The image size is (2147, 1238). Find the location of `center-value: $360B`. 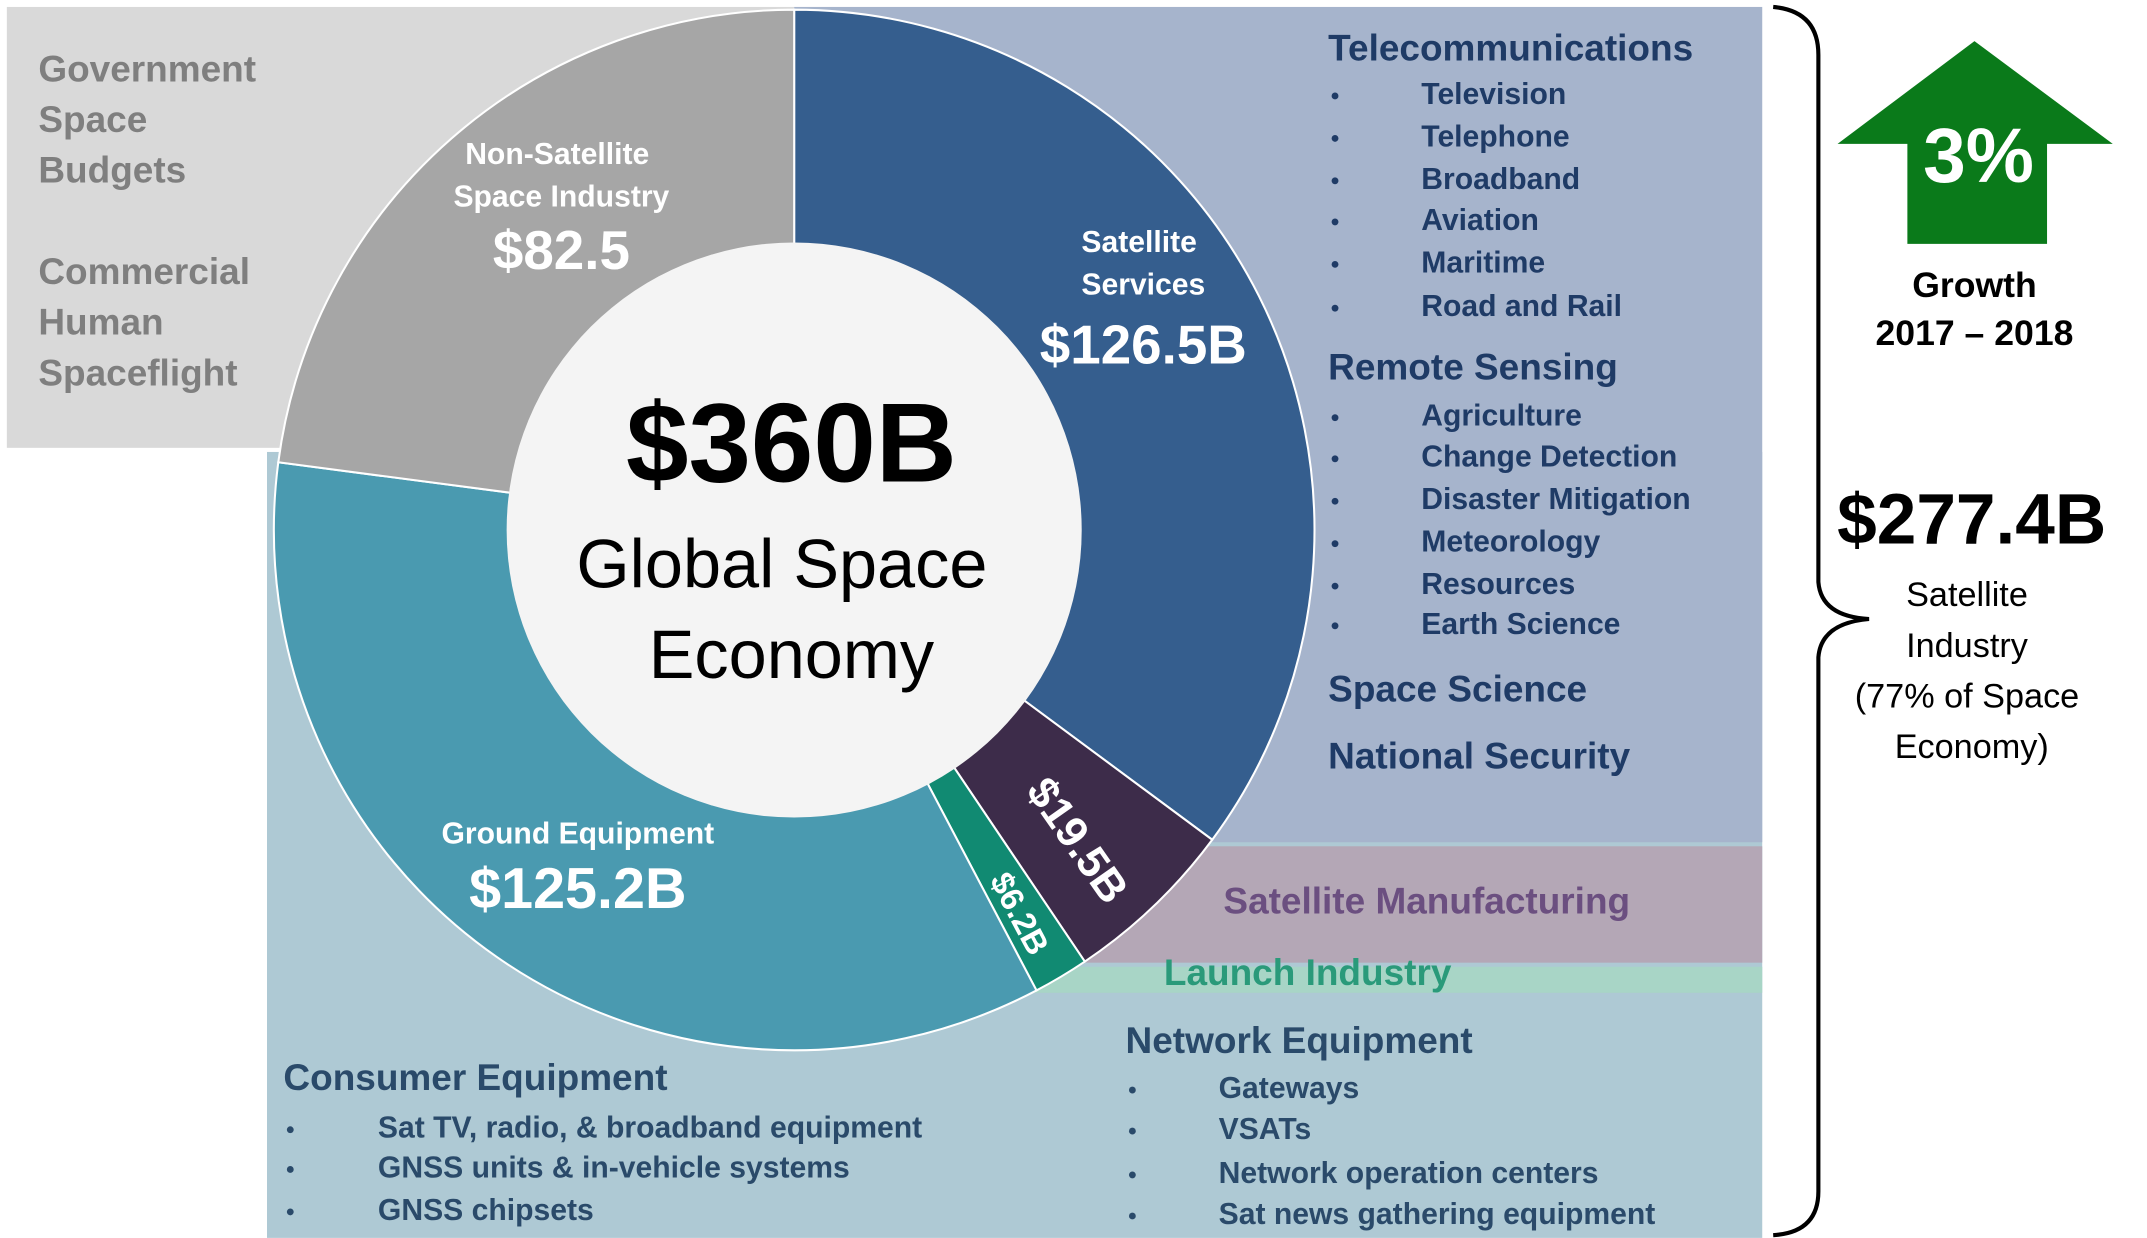

center-value: $360B is located at coordinates (791, 443).